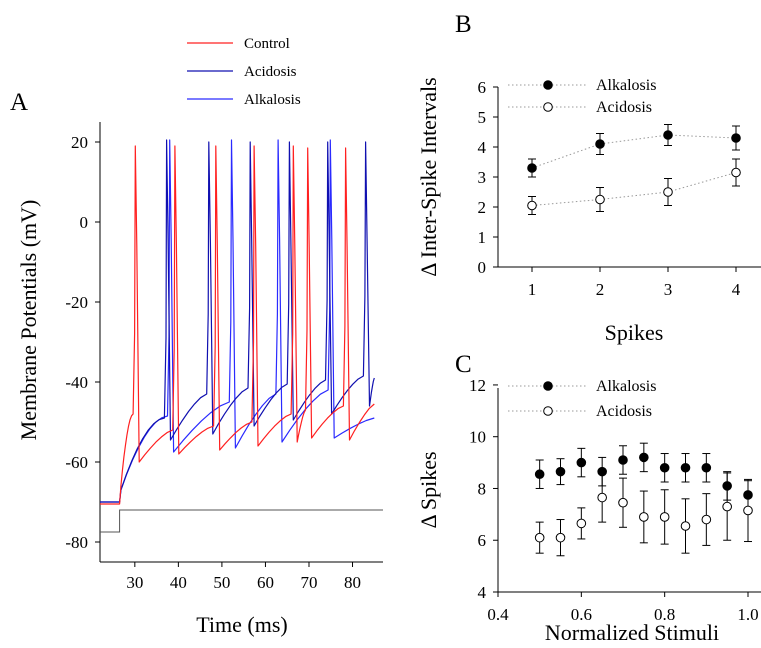 Image resolution: width=761 pixels, height=648 pixels. What do you see at coordinates (76, 542) in the screenshot?
I see `panel-a-y-tick-label: -80` at bounding box center [76, 542].